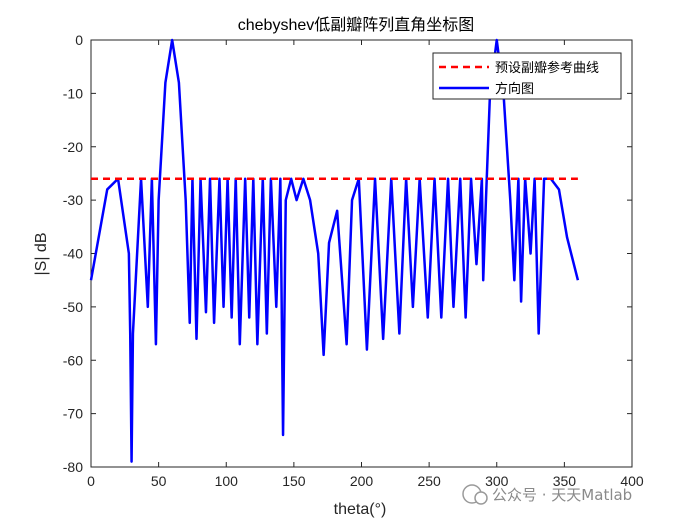  I want to click on x-tick-label: 300, so click(497, 481).